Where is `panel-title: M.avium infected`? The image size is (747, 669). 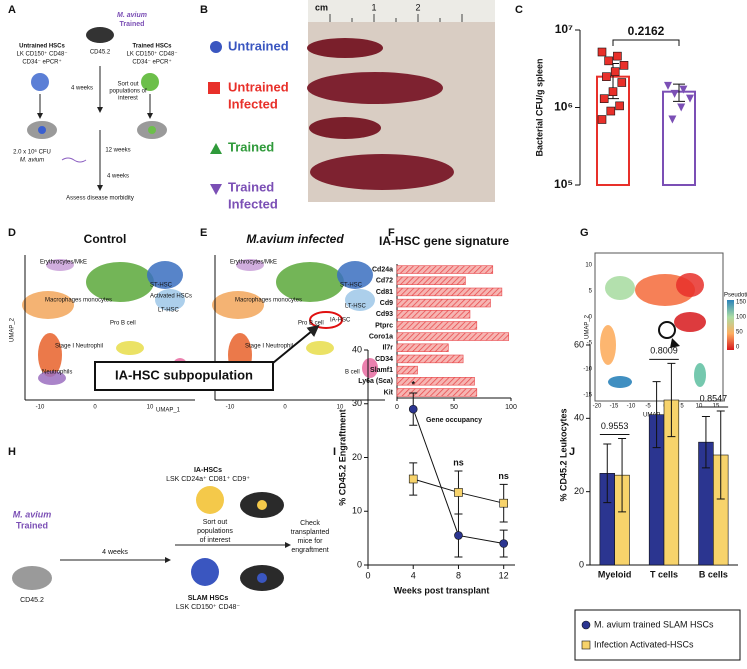
panel-title: M.avium infected is located at coordinates (295, 239).